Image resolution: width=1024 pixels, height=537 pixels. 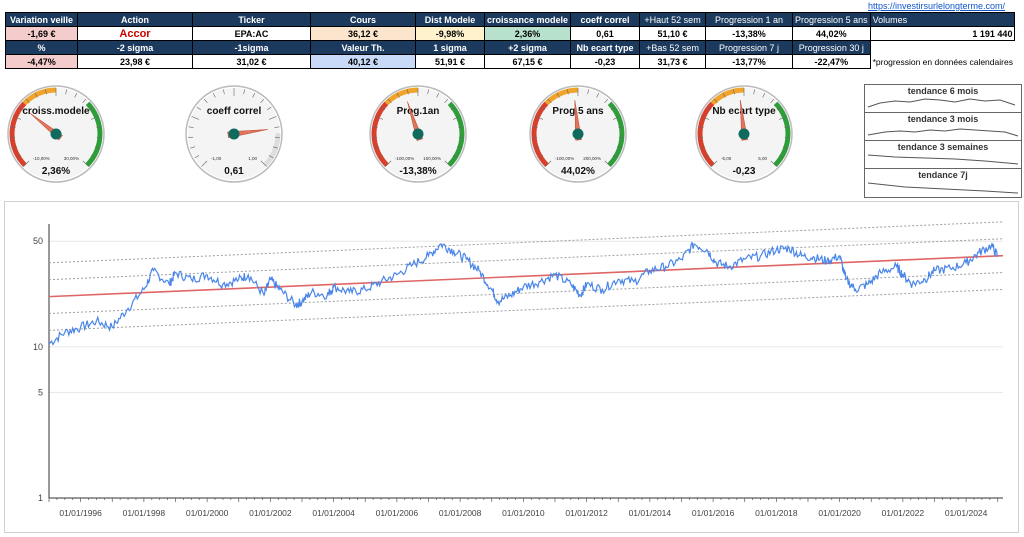 What do you see at coordinates (673, 61) in the screenshot?
I see `val-bas-52: 31,73 €` at bounding box center [673, 61].